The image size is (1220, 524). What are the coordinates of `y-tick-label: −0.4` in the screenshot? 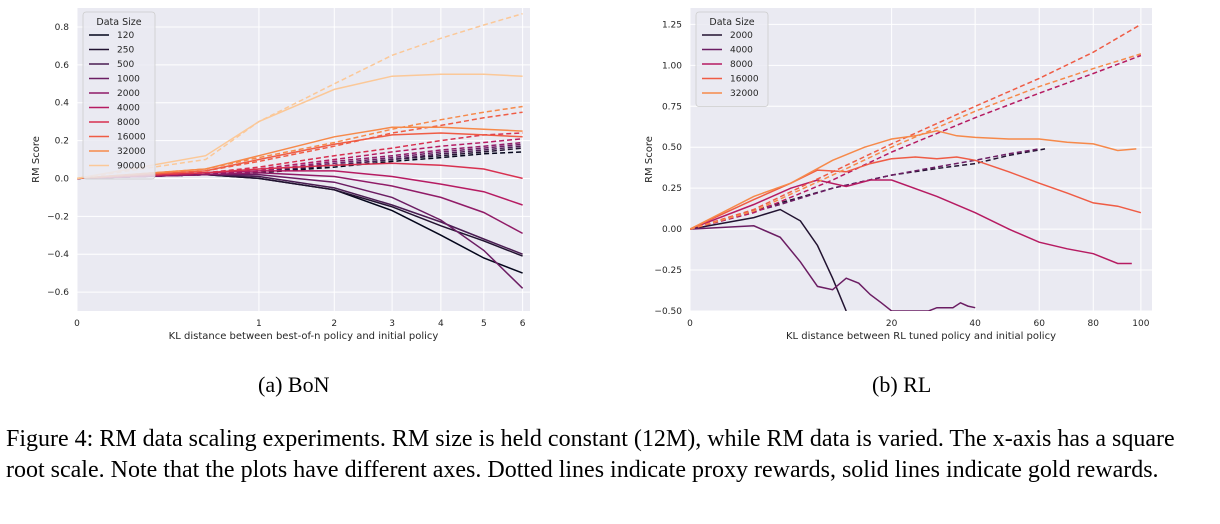 It's located at (58, 255).